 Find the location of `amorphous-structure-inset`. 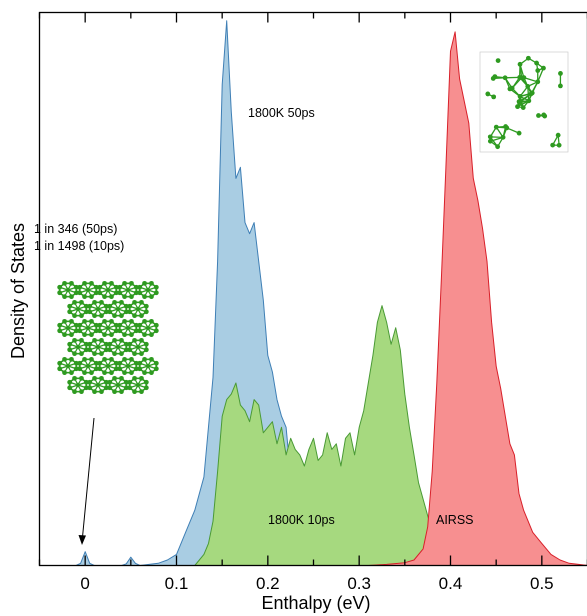

amorphous-structure-inset is located at coordinates (524, 102).